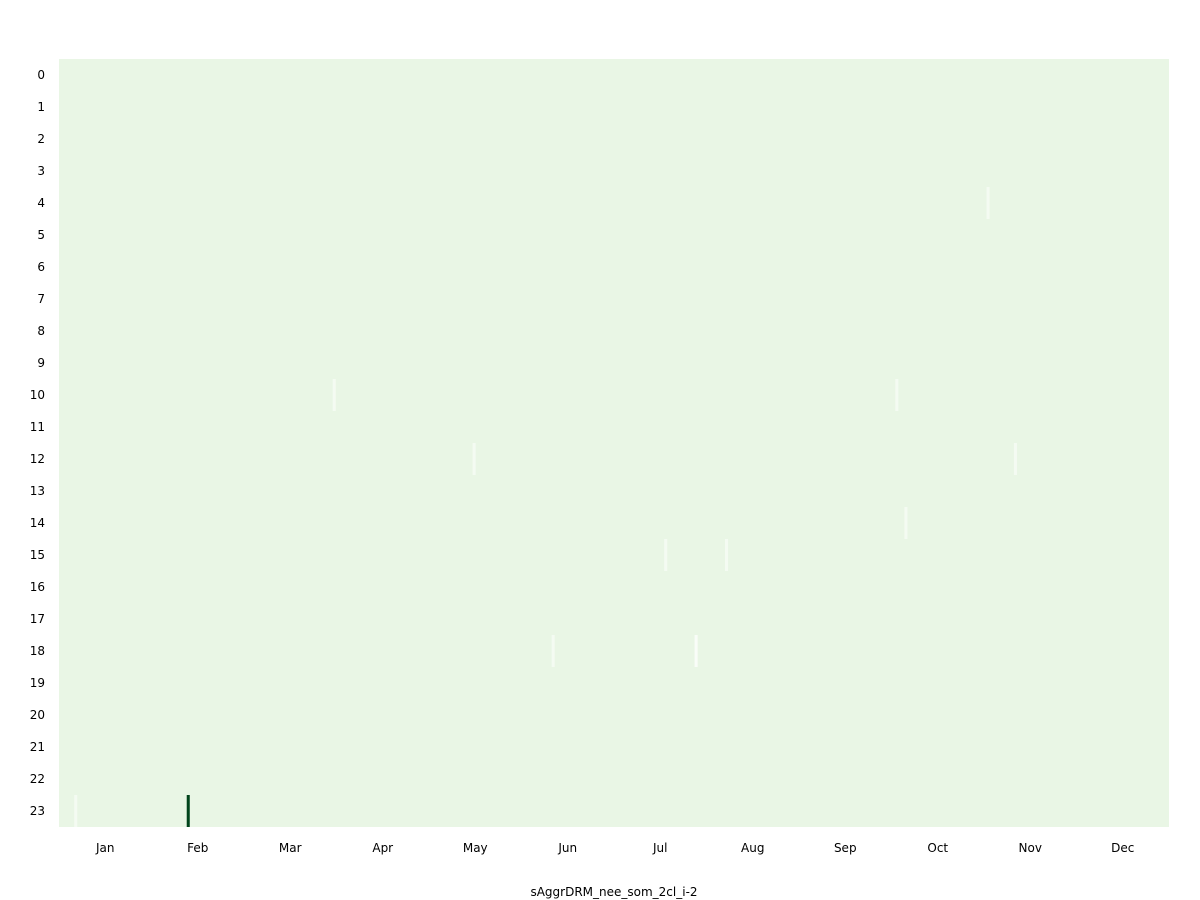  What do you see at coordinates (41, 107) in the screenshot?
I see `y-tick-label: 1` at bounding box center [41, 107].